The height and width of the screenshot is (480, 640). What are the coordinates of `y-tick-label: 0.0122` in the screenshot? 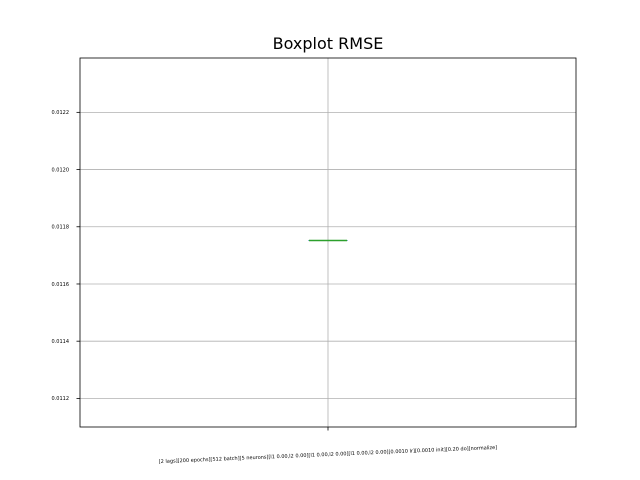 It's located at (61, 113).